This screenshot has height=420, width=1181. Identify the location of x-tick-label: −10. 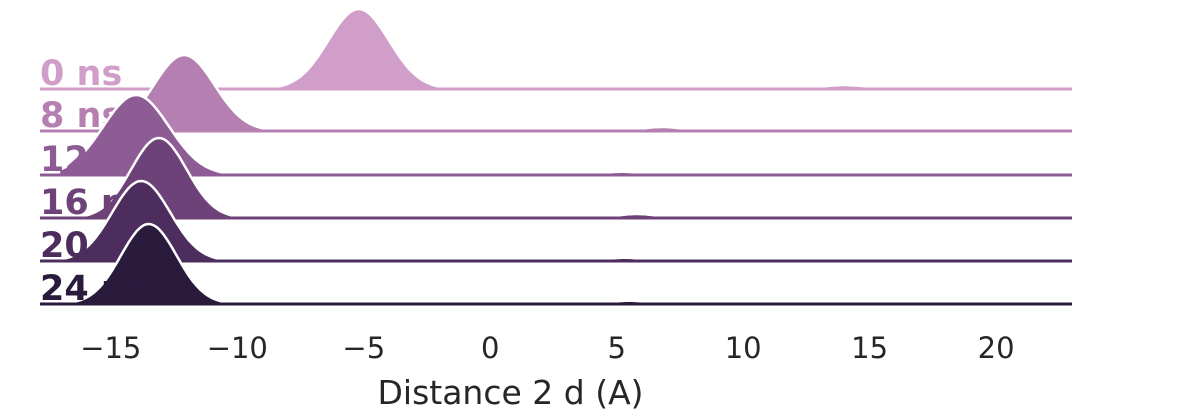
(237, 348).